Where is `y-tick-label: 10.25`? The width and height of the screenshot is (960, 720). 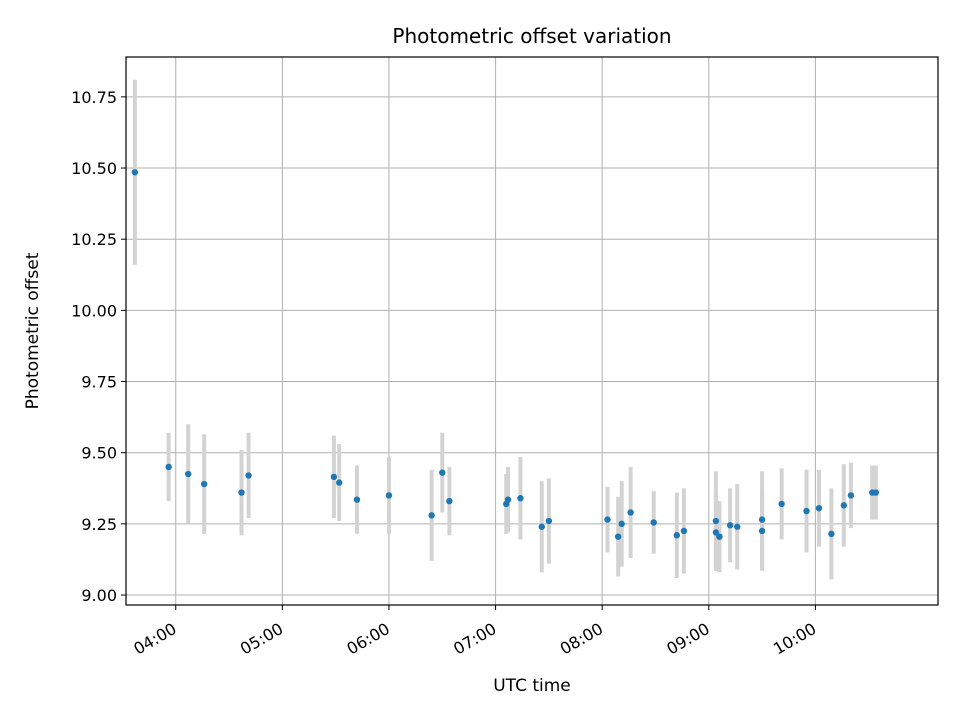
y-tick-label: 10.25 is located at coordinates (94, 239).